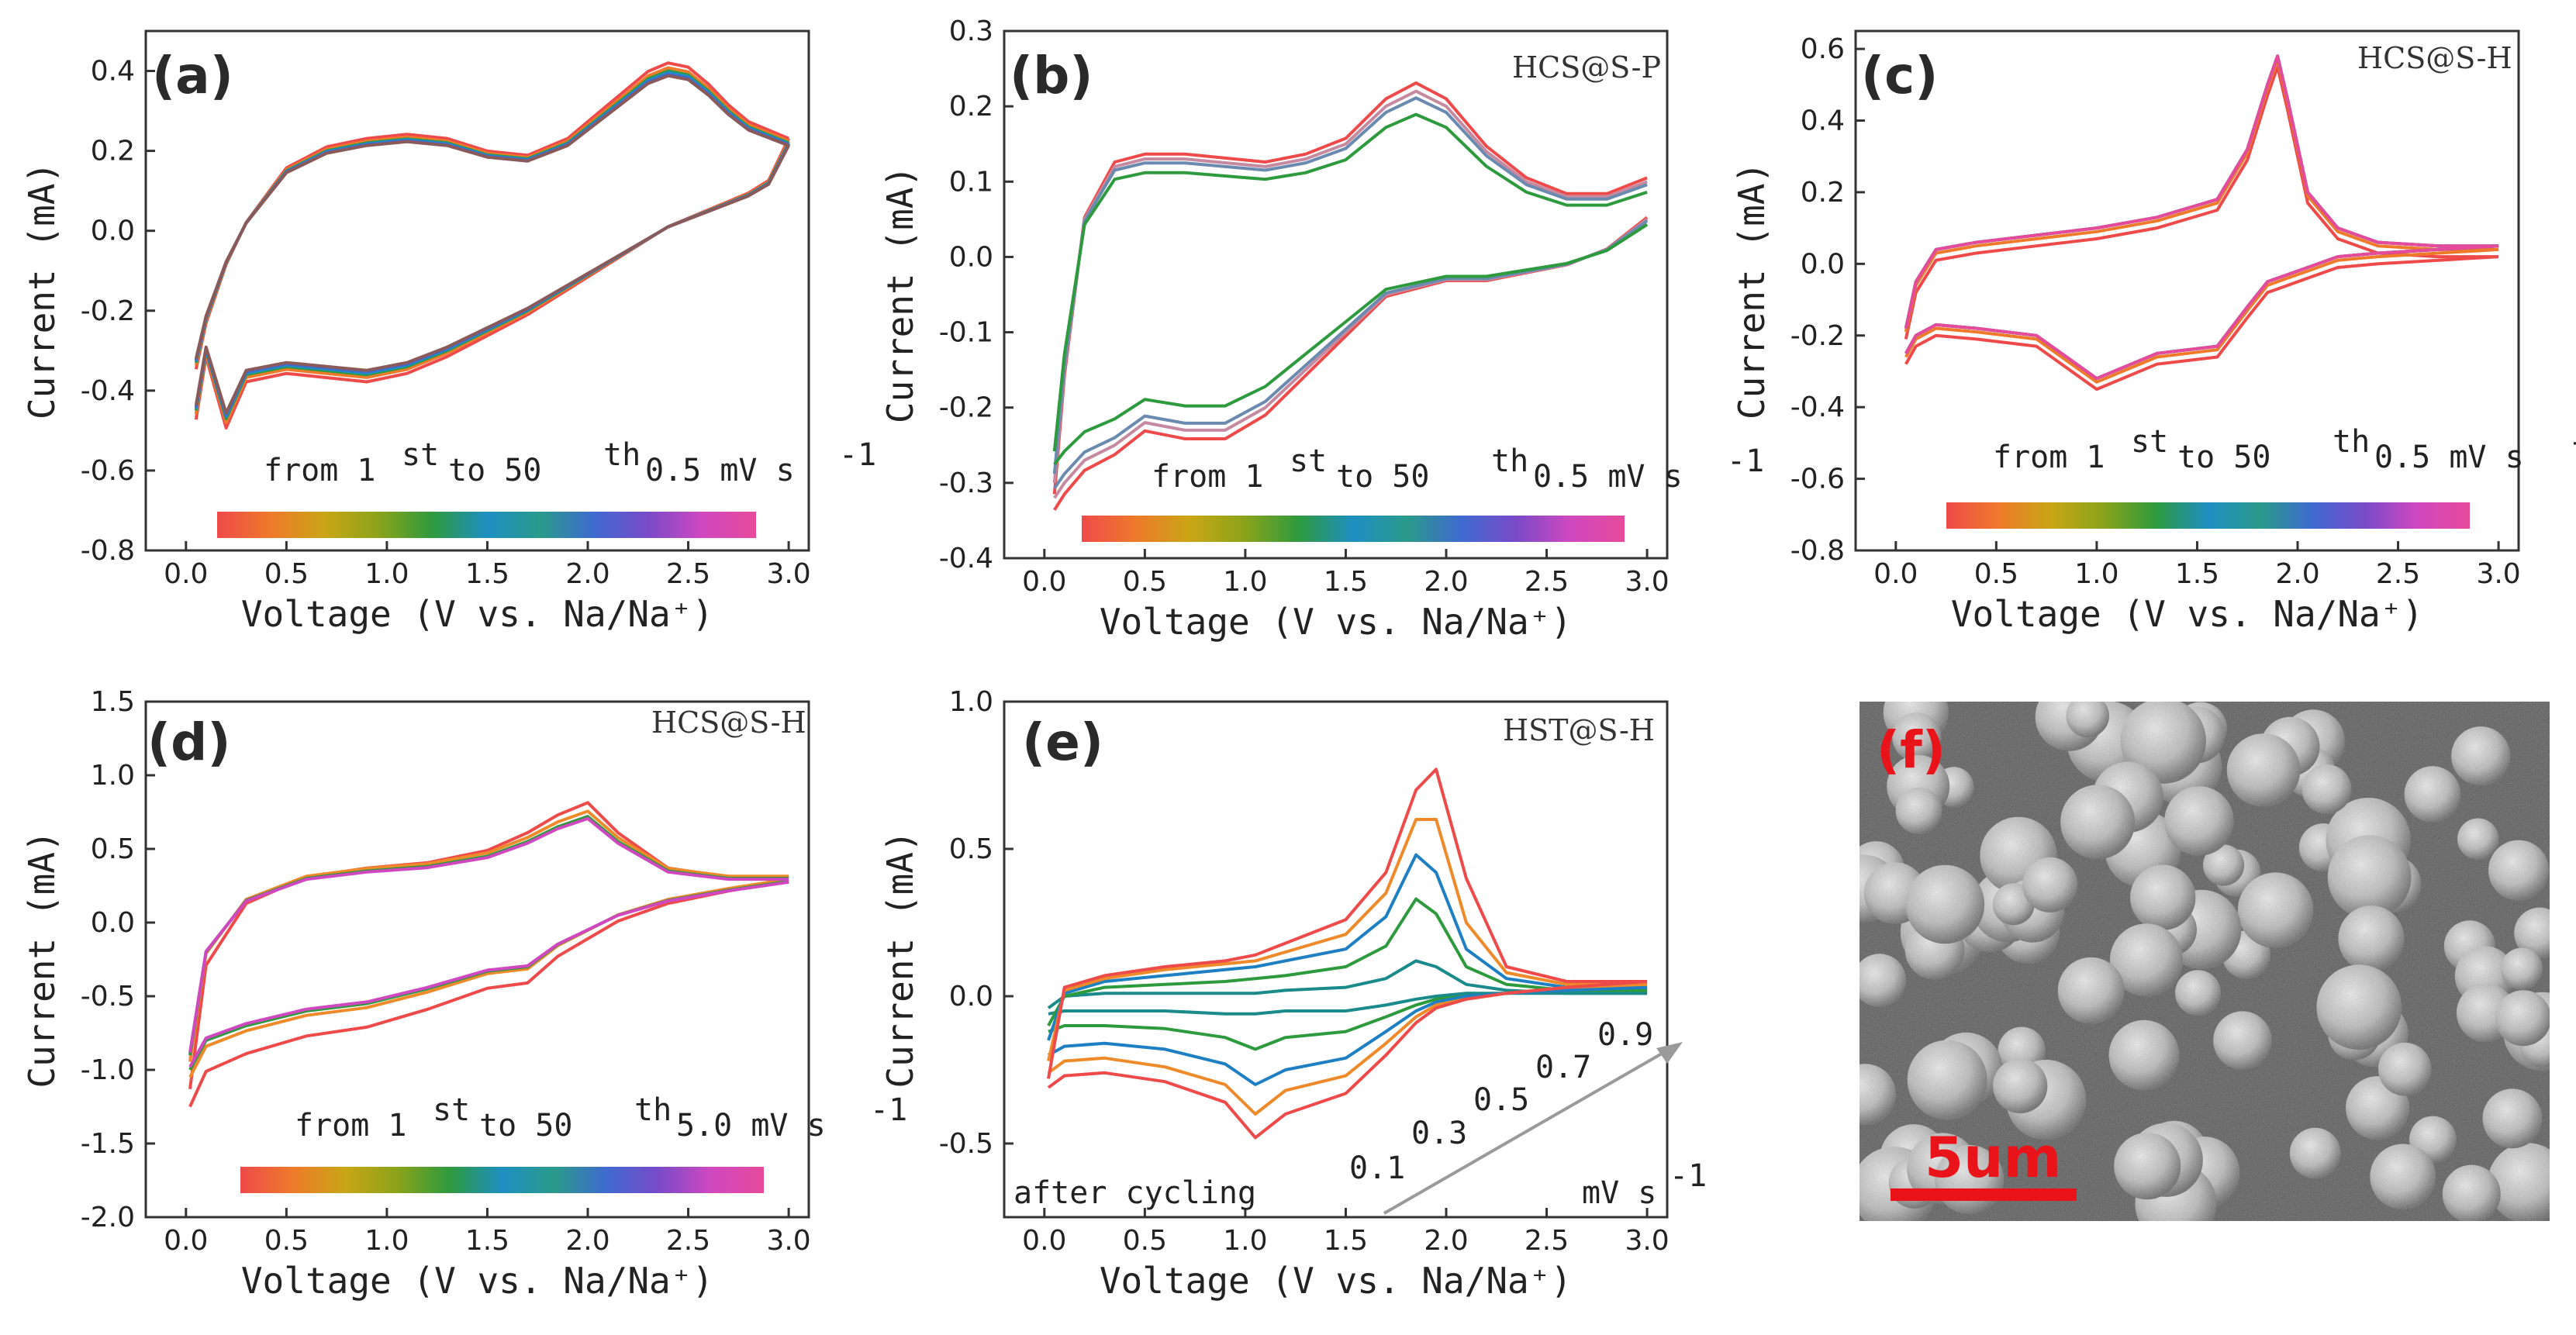 This screenshot has height=1335, width=2576. I want to click on panel-label-c: (c), so click(1900, 75).